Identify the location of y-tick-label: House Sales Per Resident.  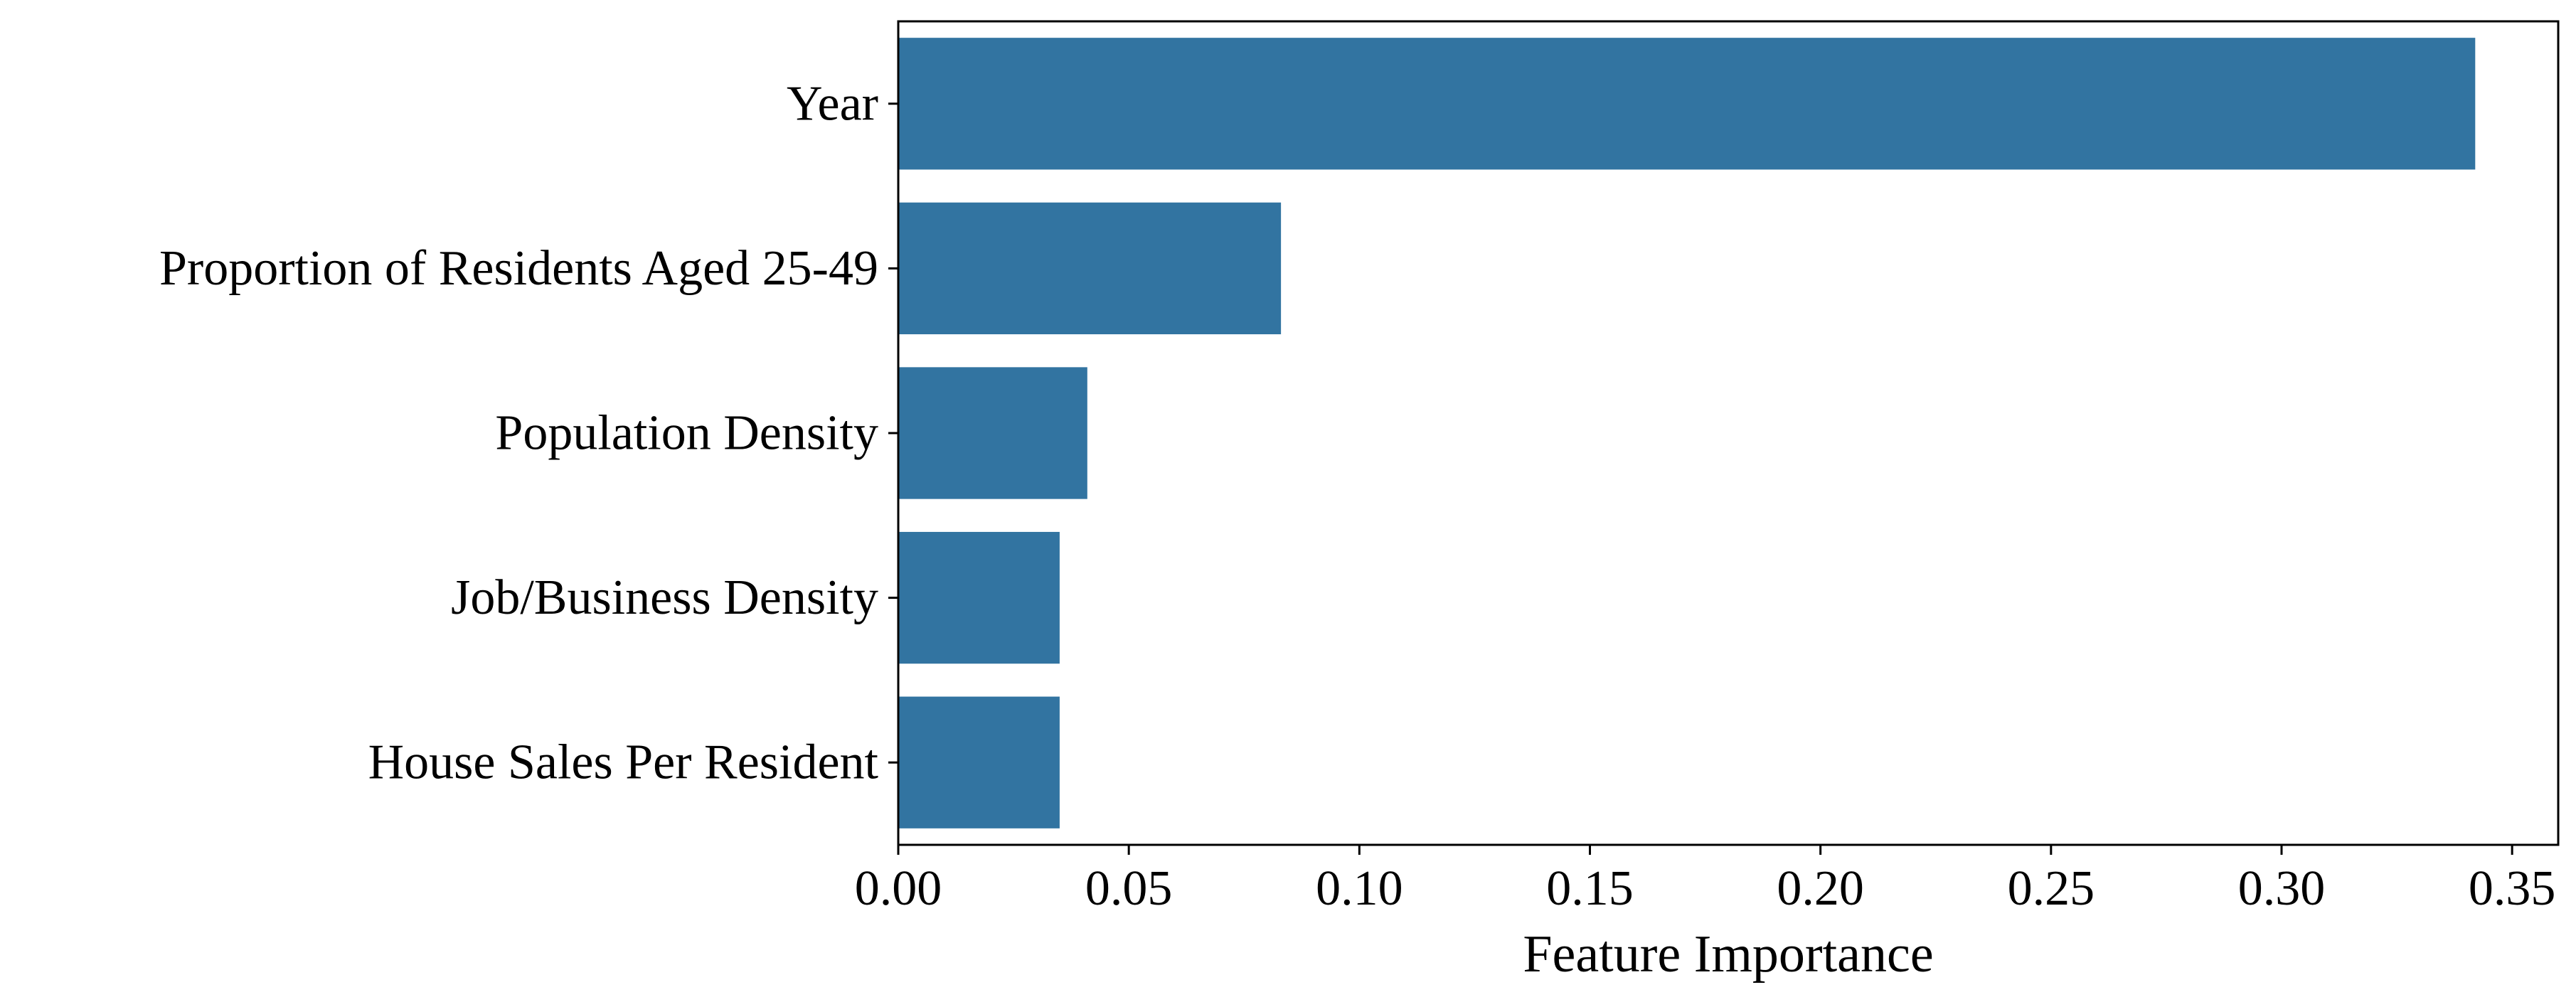
(623, 762).